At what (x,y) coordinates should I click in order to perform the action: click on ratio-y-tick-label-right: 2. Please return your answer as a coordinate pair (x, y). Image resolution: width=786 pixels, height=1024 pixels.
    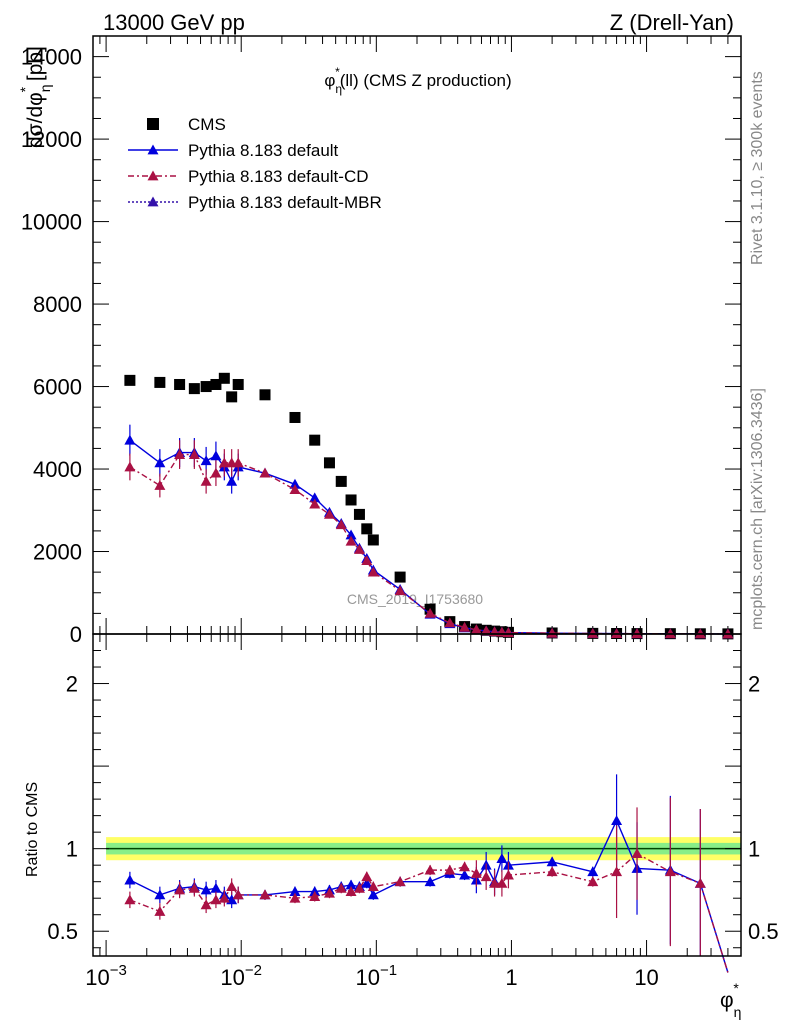
    Looking at the image, I should click on (754, 684).